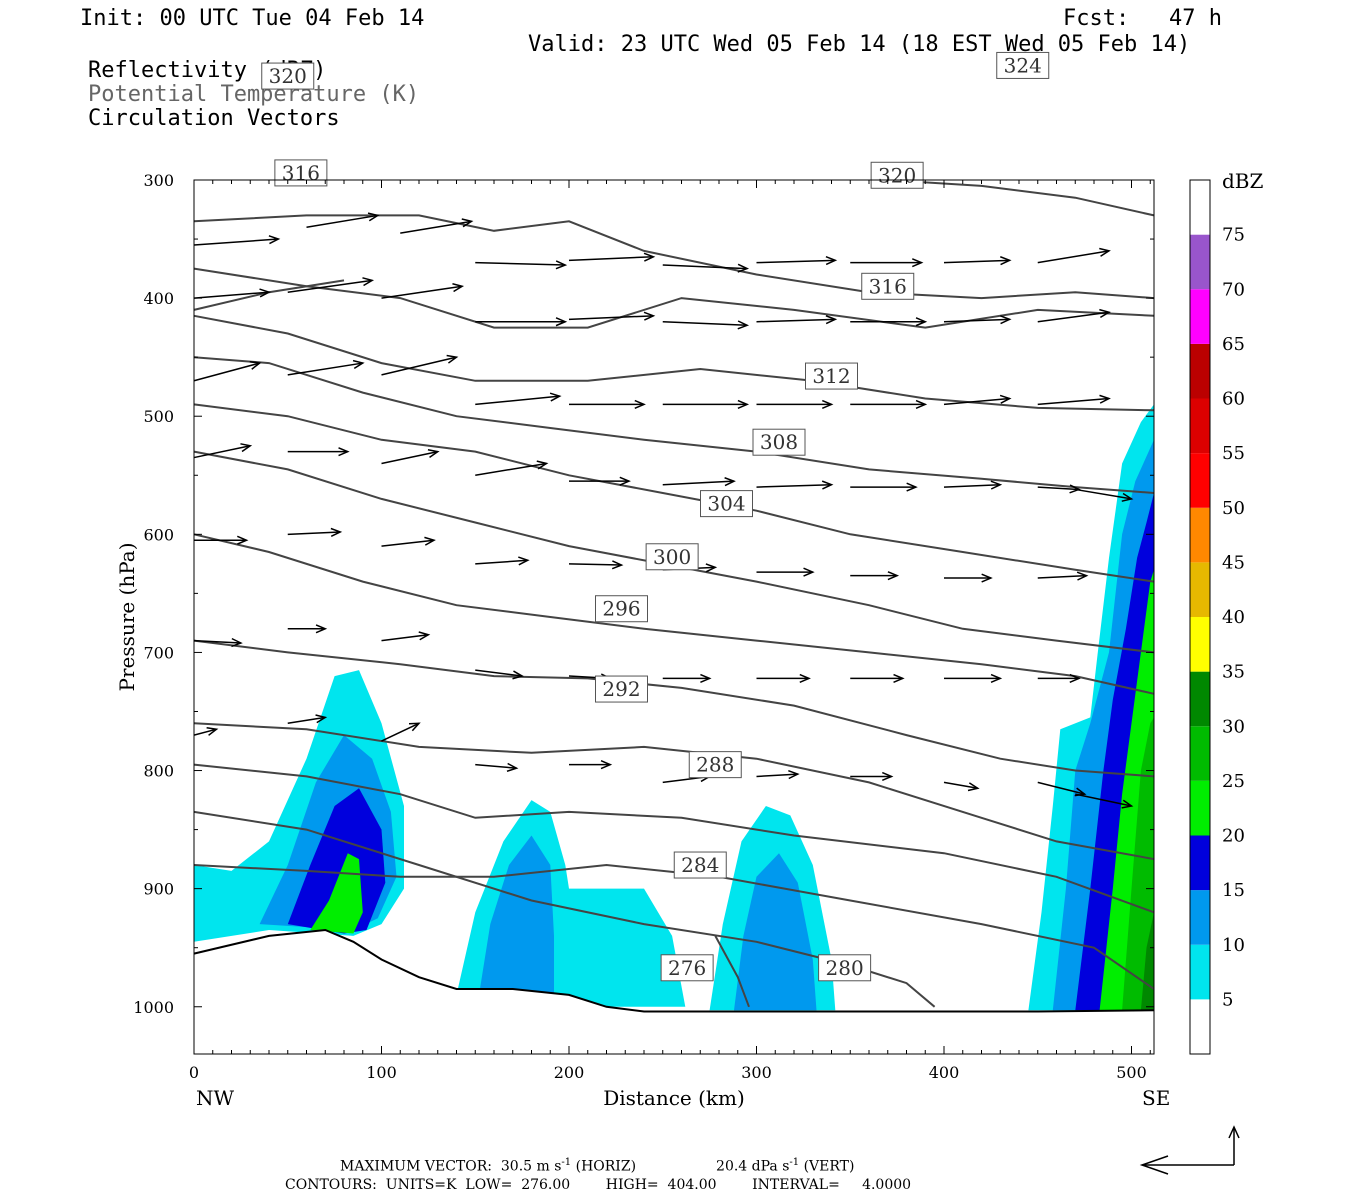 The image size is (1350, 1200). What do you see at coordinates (1233, 453) in the screenshot?
I see `colorbar-tick-label: 55` at bounding box center [1233, 453].